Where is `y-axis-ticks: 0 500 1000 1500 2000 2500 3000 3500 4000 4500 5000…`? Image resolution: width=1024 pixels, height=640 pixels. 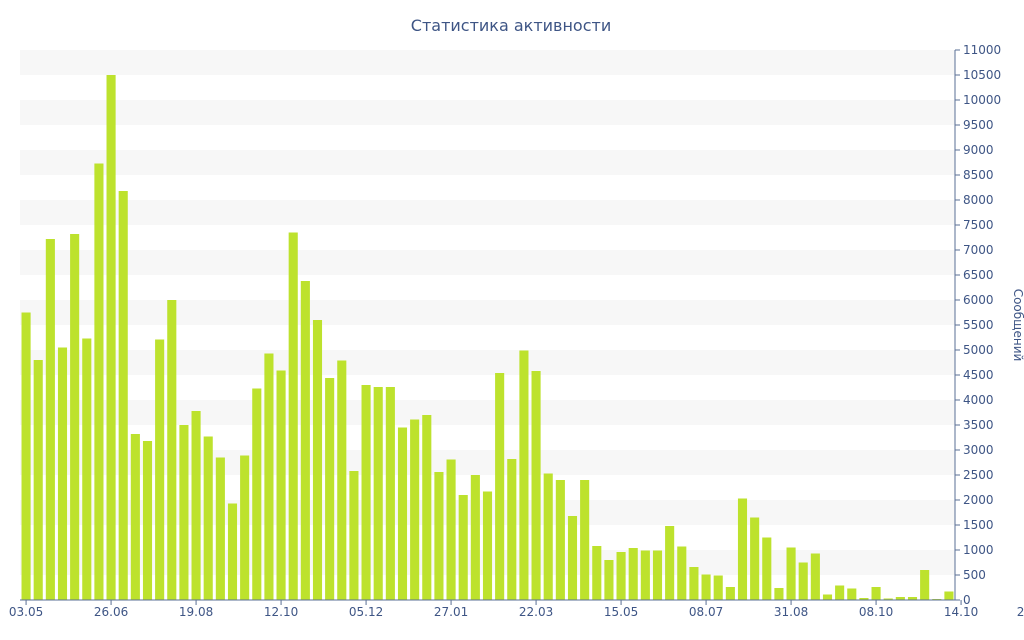
y-axis-ticks: 0 500 1000 1500 2000 2500 3000 3500 4000 4500 5000… is located at coordinates (978, 325).